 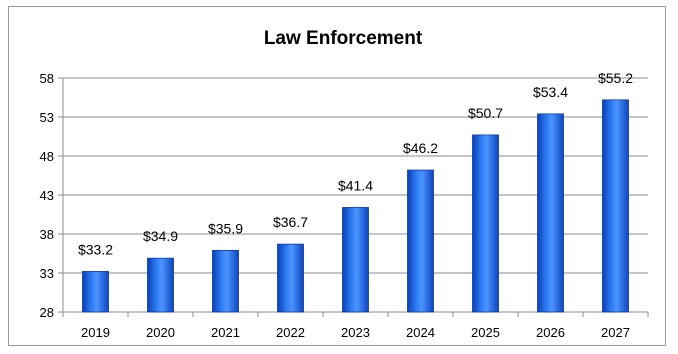 I want to click on chart-title: Law Enforcement, so click(x=343, y=38).